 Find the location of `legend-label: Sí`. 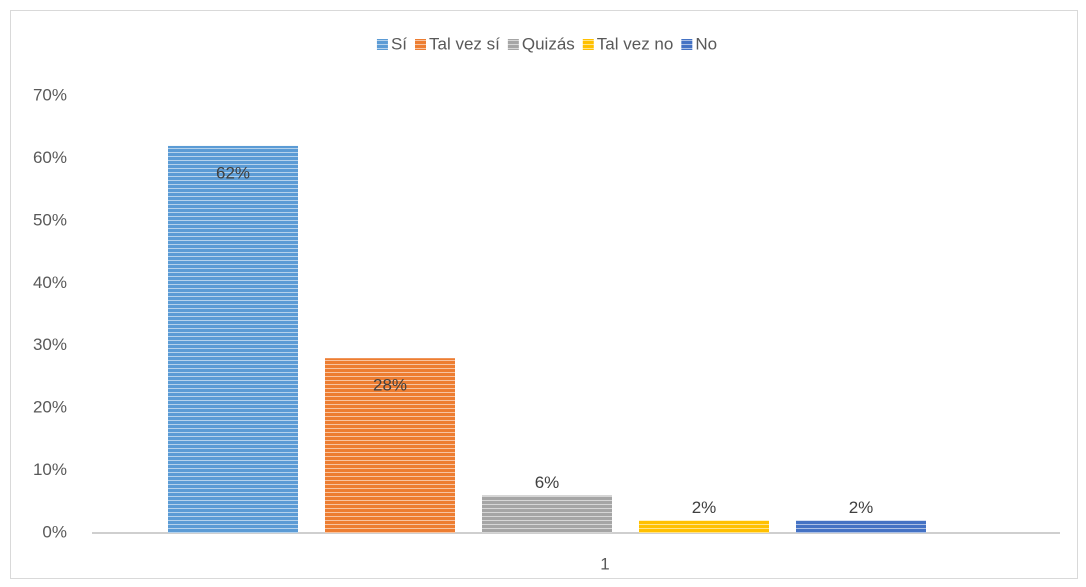

legend-label: Sí is located at coordinates (399, 43).